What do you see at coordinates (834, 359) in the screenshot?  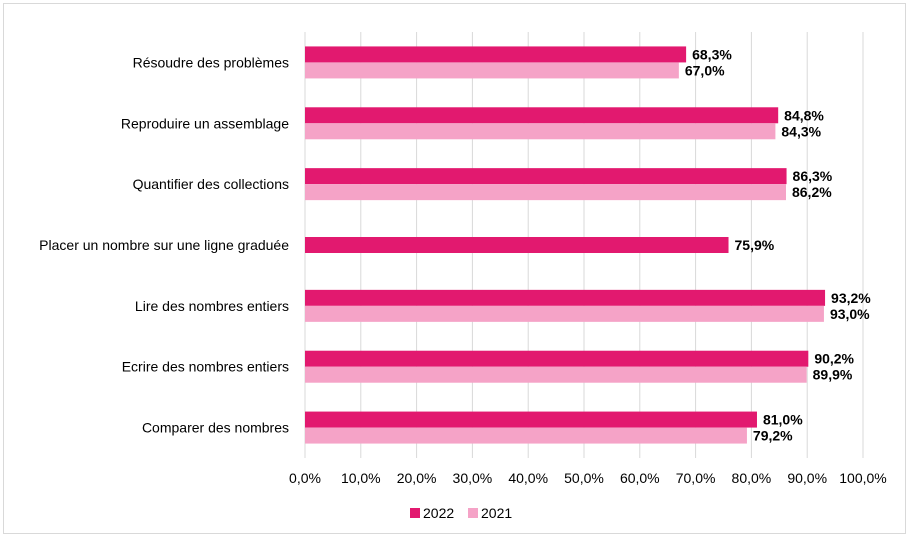 I see `data-label-2022: 90,2%` at bounding box center [834, 359].